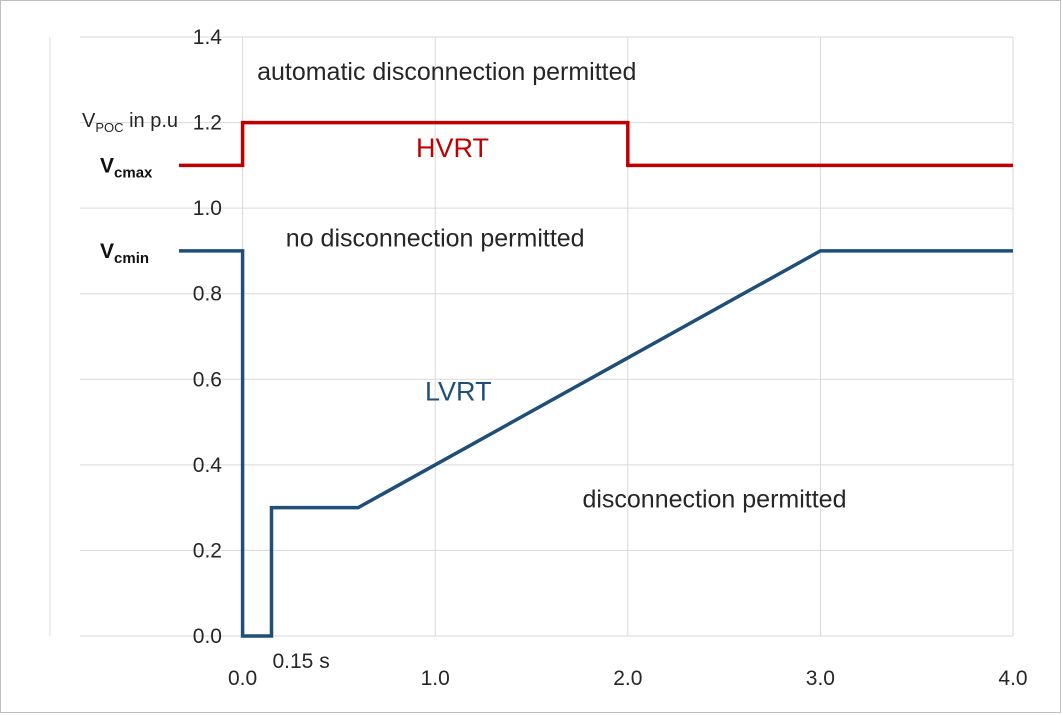 This screenshot has height=715, width=1063. What do you see at coordinates (207, 550) in the screenshot?
I see `y-tick-label: 0.2` at bounding box center [207, 550].